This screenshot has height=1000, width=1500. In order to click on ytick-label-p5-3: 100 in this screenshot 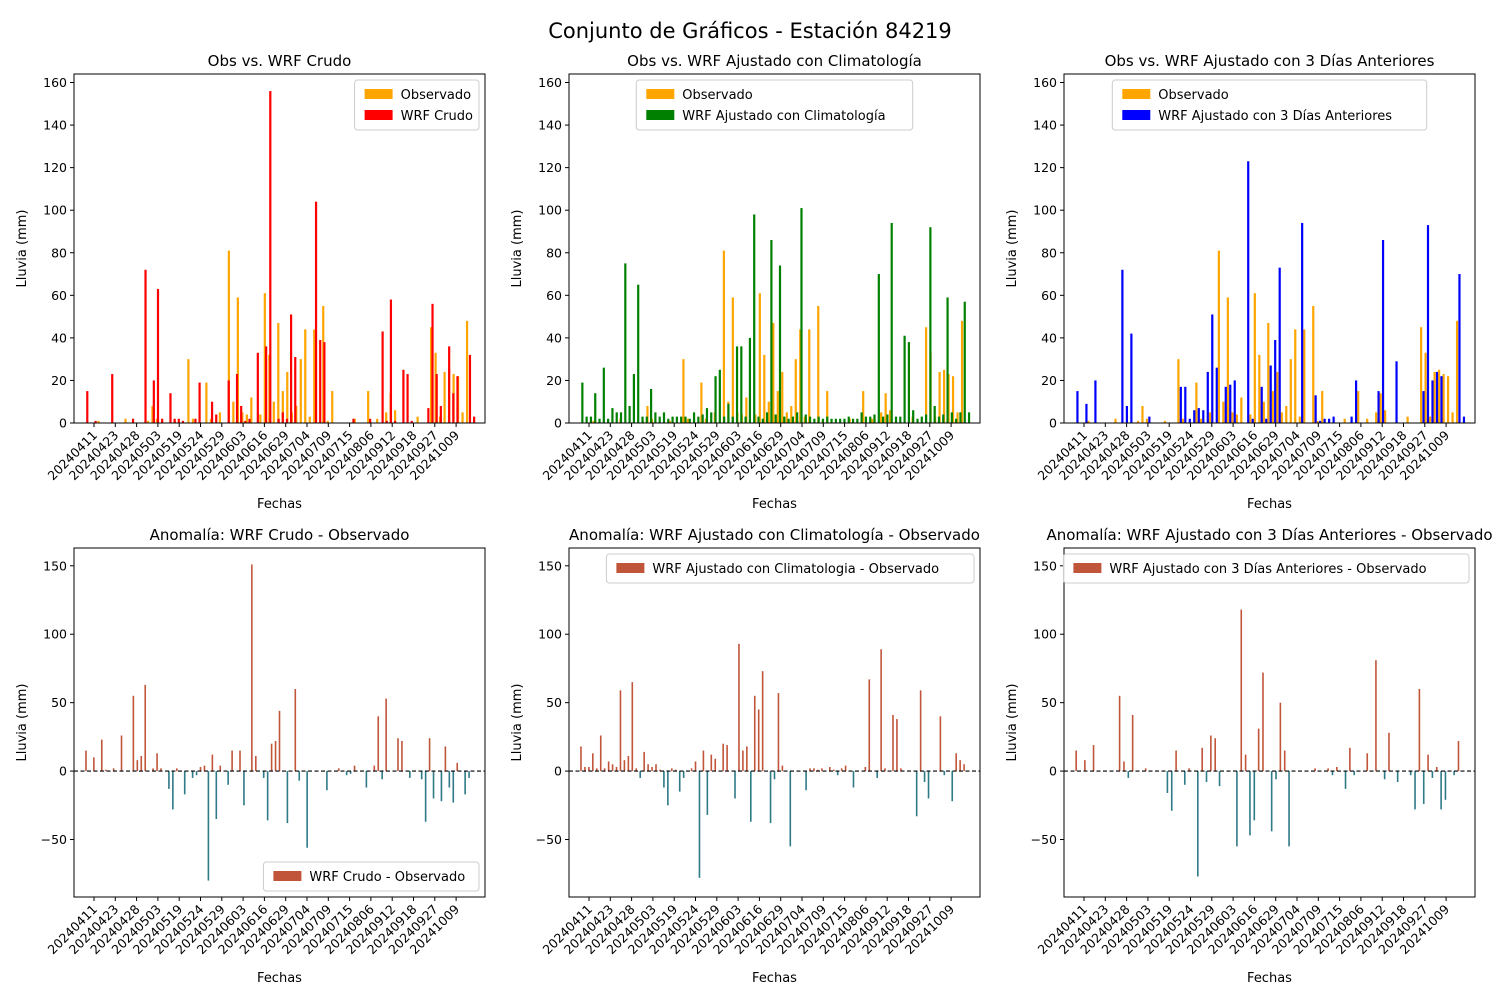, I will do `click(550, 634)`.